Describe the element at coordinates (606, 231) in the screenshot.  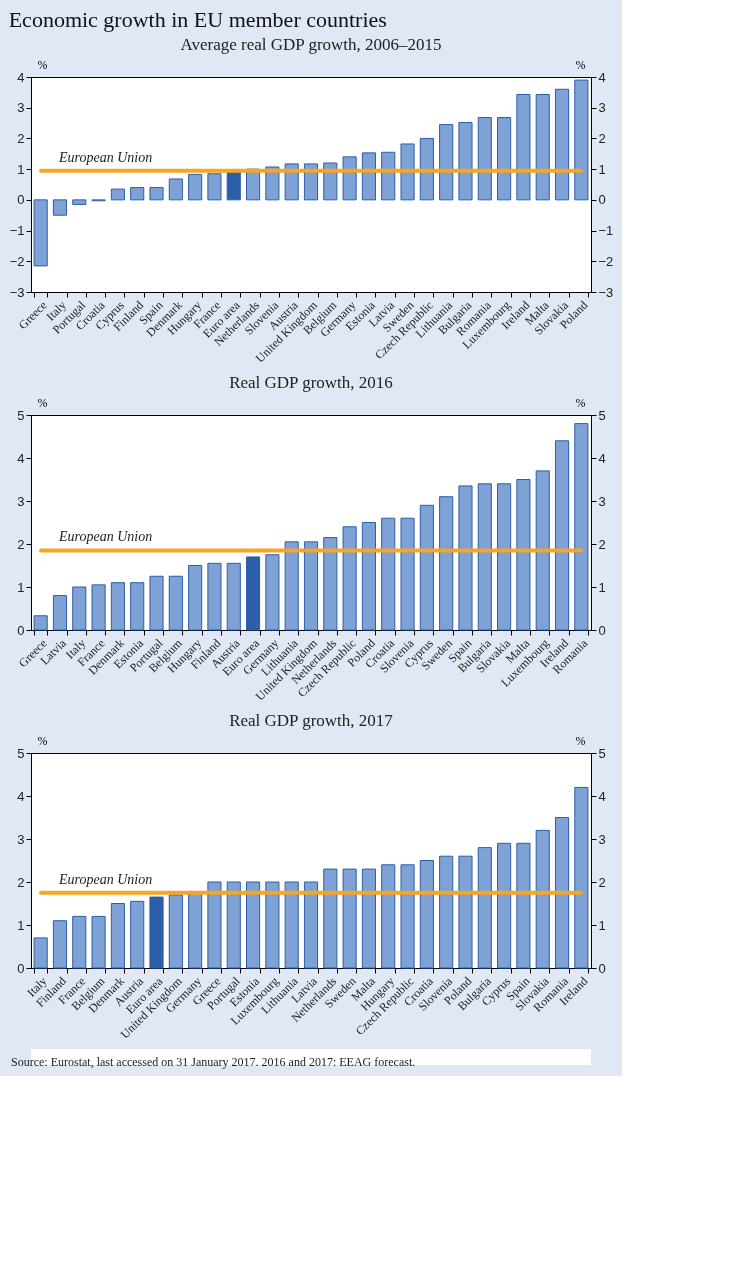
I see `y2-tick-label: −1` at that location.